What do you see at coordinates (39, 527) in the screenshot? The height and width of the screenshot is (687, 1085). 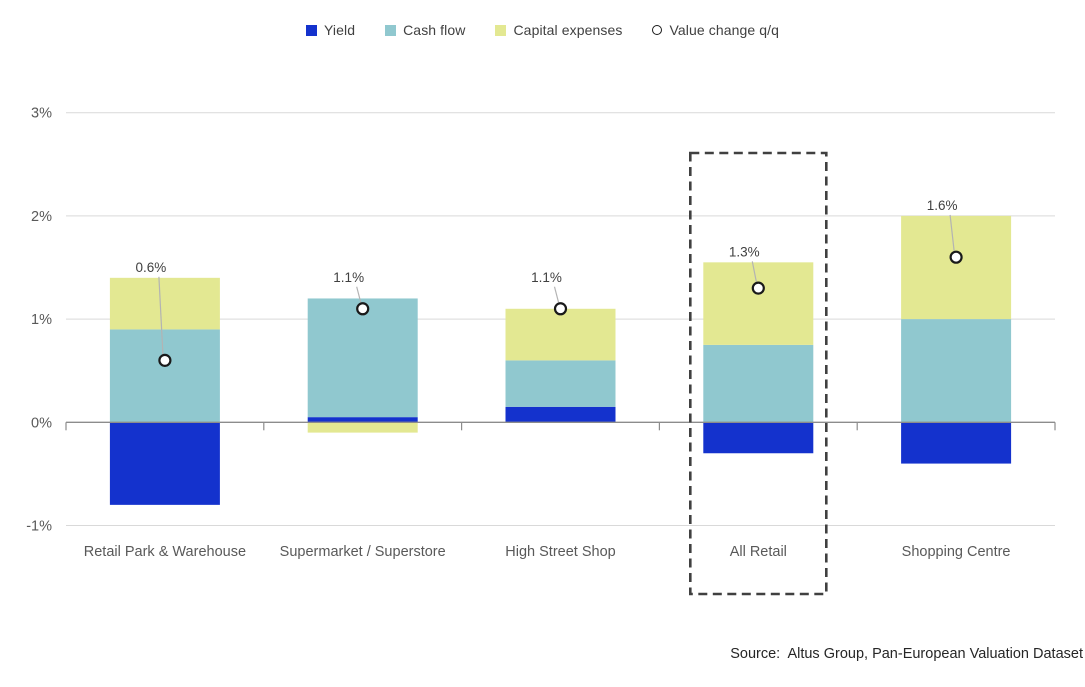 I see `y-axis-tick-label: -1%` at bounding box center [39, 527].